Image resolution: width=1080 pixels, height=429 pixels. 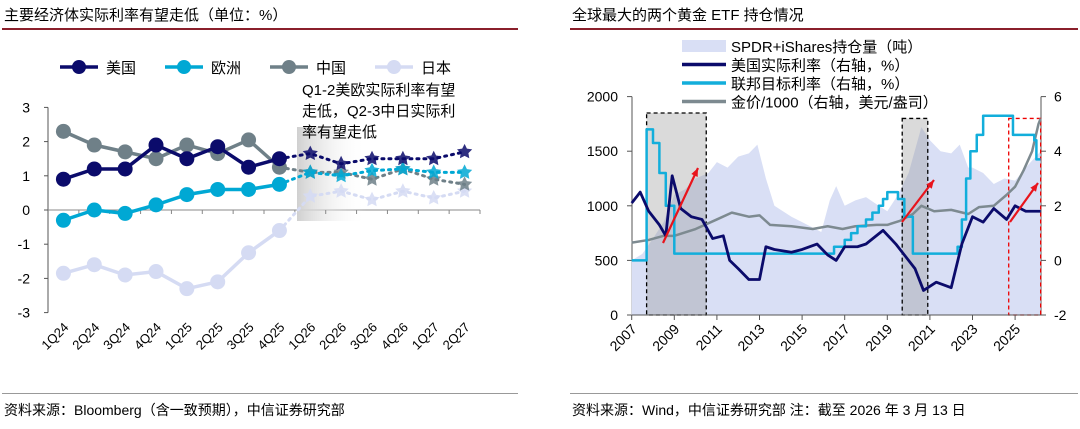 What do you see at coordinates (436, 68) in the screenshot?
I see `legend-label: 日本` at bounding box center [436, 68].